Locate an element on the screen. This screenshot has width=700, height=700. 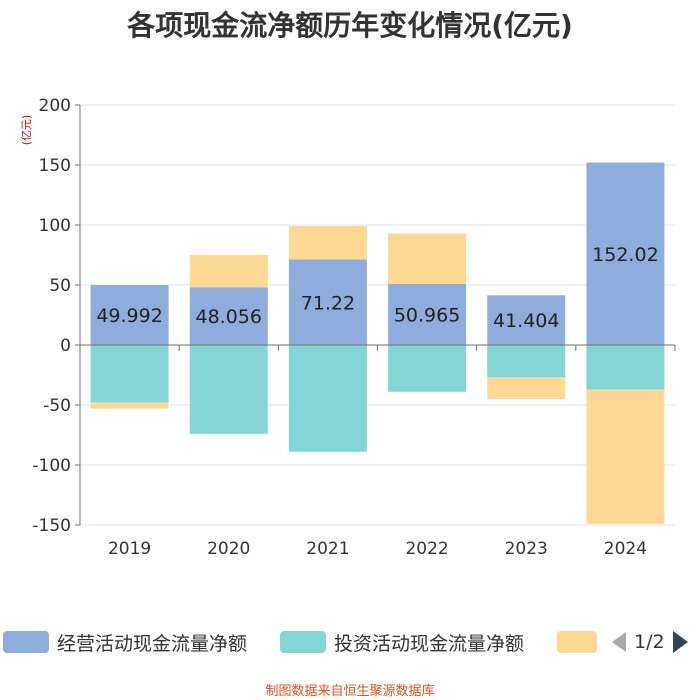
legend-pager: 1/2 is located at coordinates (650, 642).